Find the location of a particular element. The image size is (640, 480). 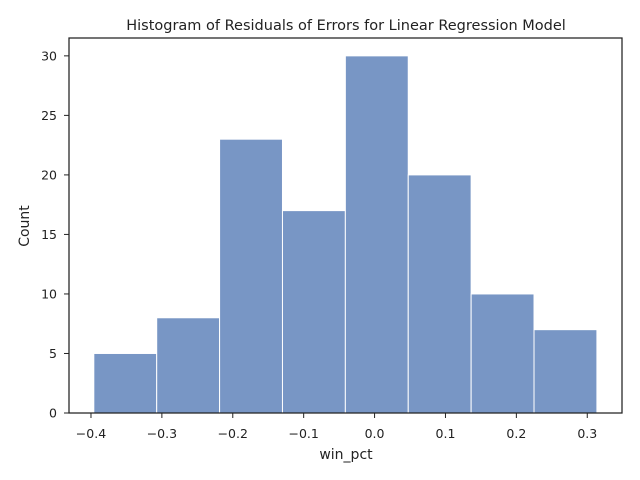

x-tick-label: 0.3 is located at coordinates (587, 433).